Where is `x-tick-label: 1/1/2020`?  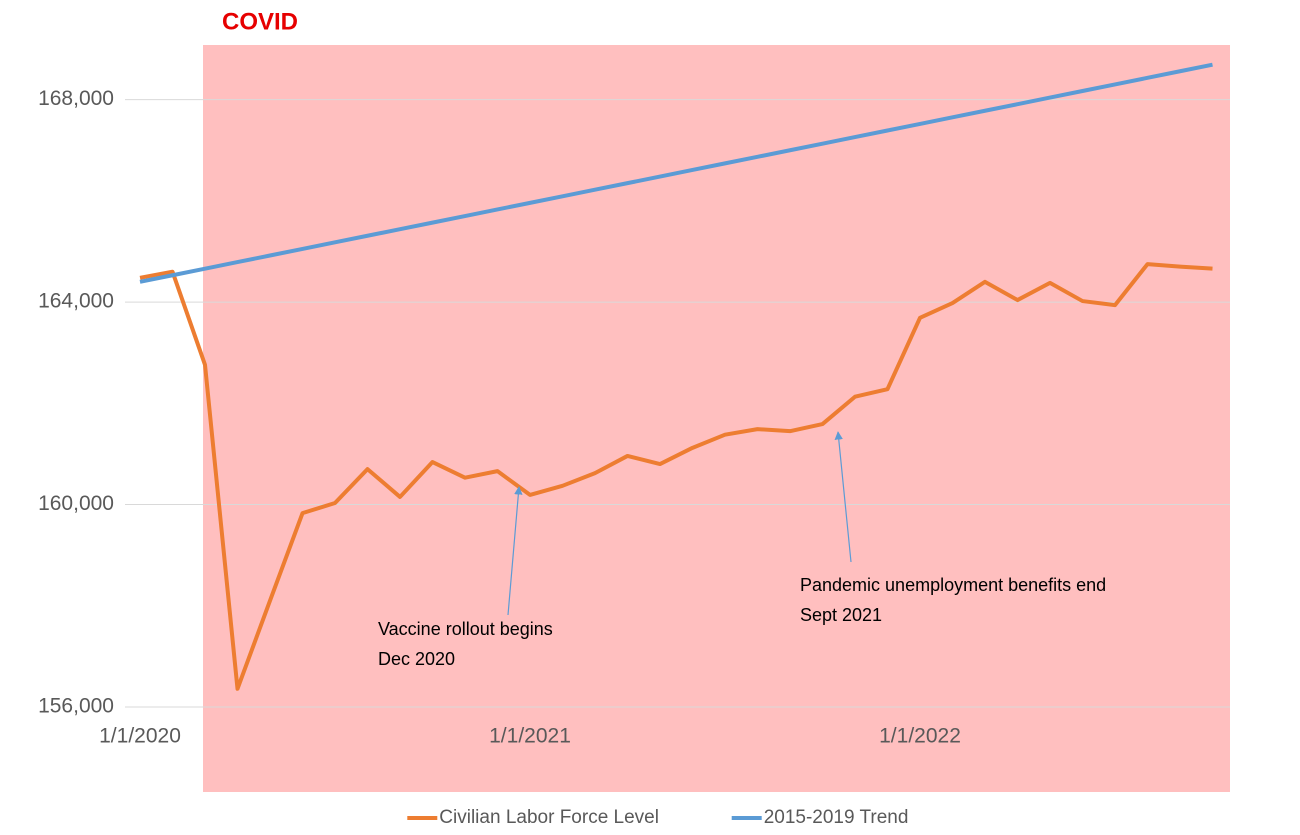
x-tick-label: 1/1/2020 is located at coordinates (140, 736).